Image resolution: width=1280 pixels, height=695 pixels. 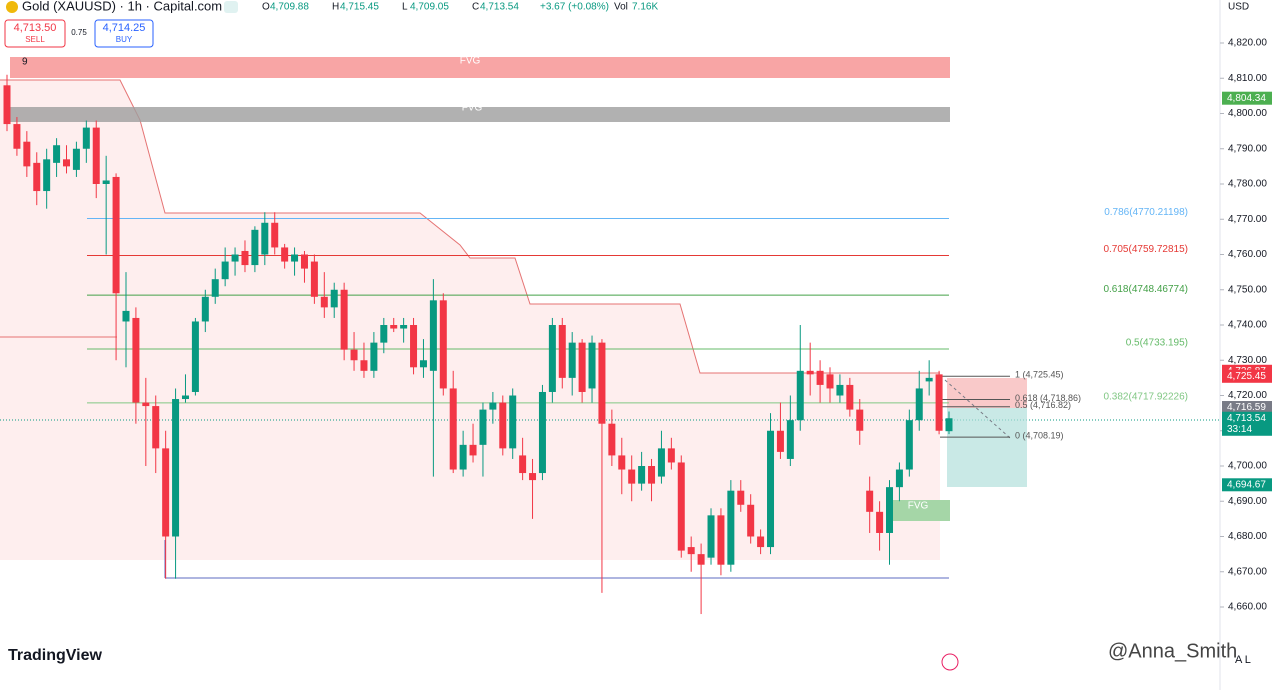 I want to click on buy-button, so click(x=124, y=33).